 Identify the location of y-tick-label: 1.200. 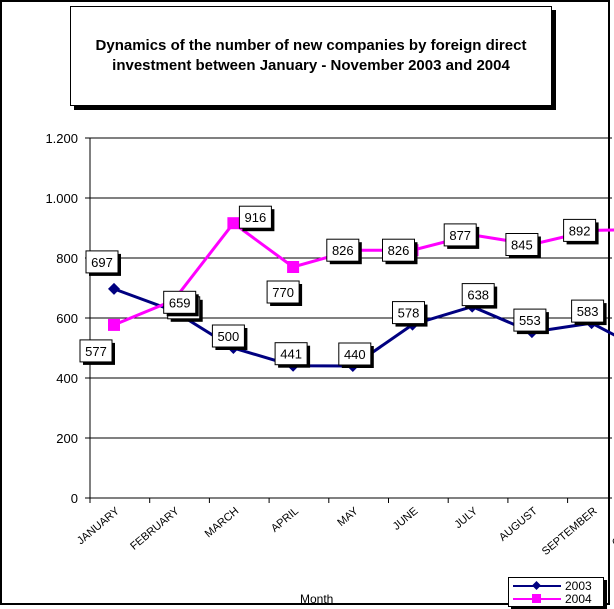
(61, 138).